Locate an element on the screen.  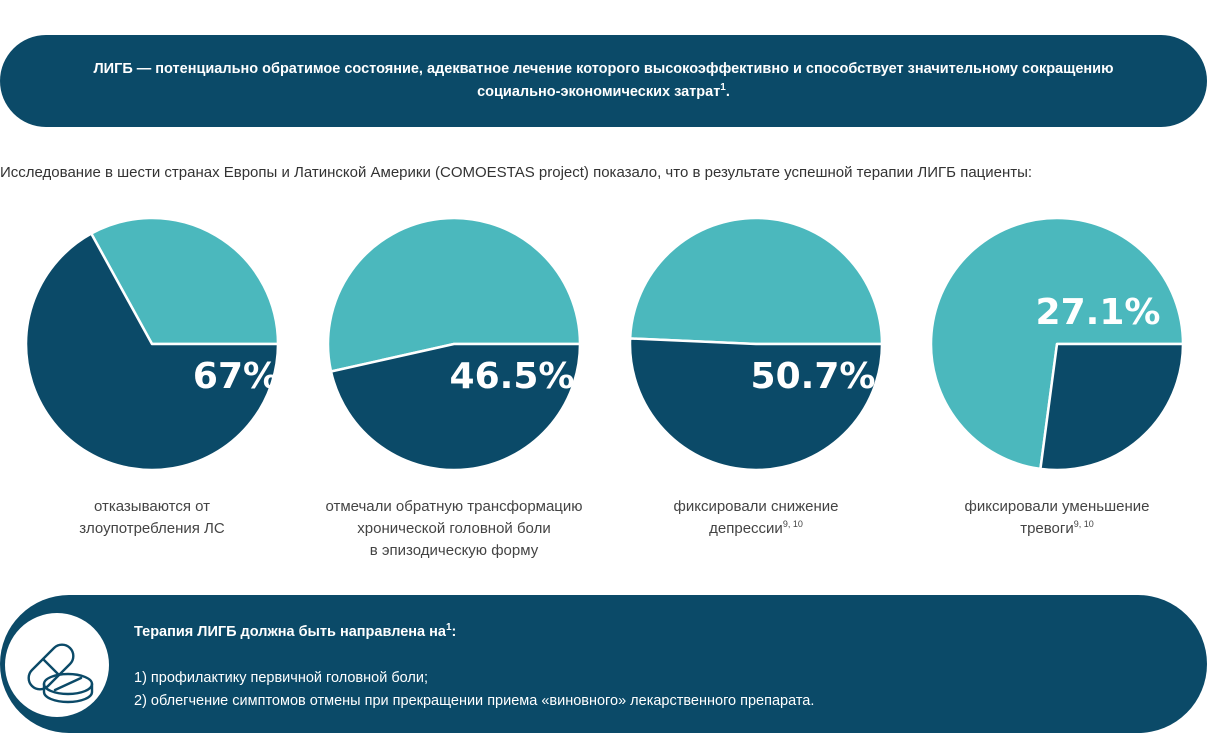
caption-line-text: депрессии is located at coordinates (746, 528).